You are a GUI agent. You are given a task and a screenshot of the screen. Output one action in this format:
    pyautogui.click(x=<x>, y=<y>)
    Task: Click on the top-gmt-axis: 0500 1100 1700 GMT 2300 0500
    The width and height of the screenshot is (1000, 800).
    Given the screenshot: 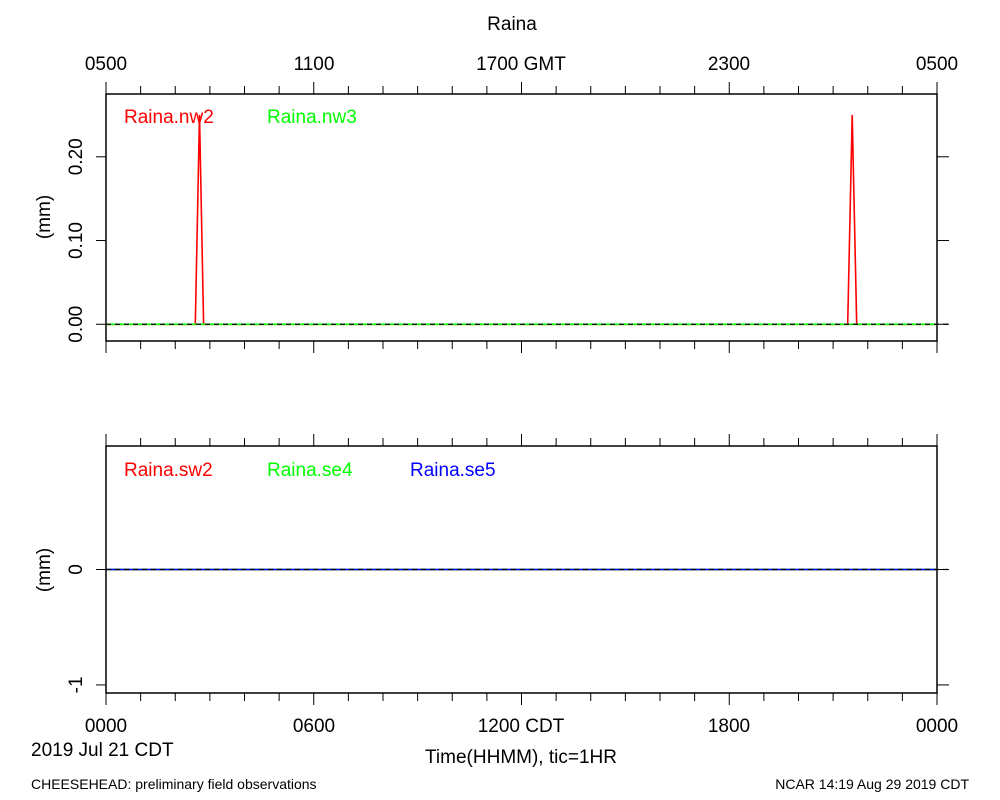 What is the action you would take?
    pyautogui.click(x=521, y=64)
    